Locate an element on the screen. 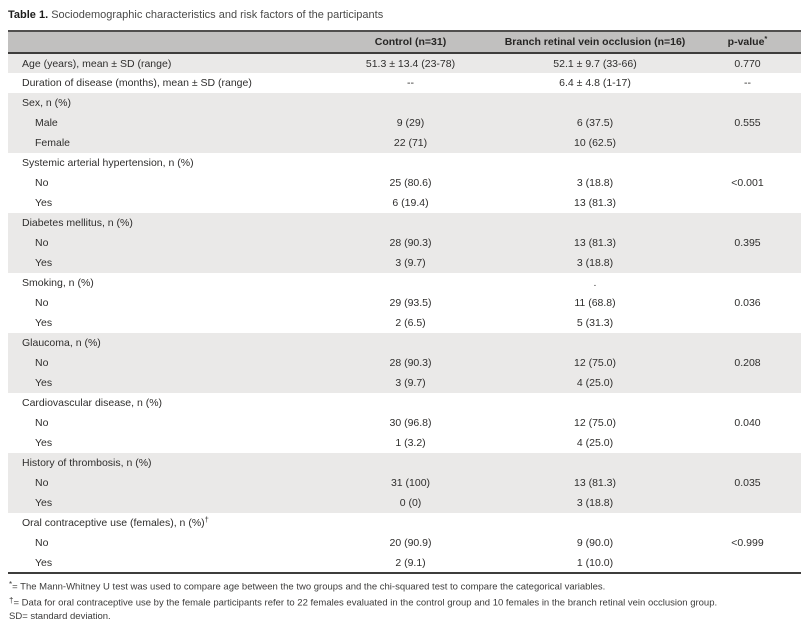  footnote-sd-abbrev: SD= standard deviation. is located at coordinates (405, 617).